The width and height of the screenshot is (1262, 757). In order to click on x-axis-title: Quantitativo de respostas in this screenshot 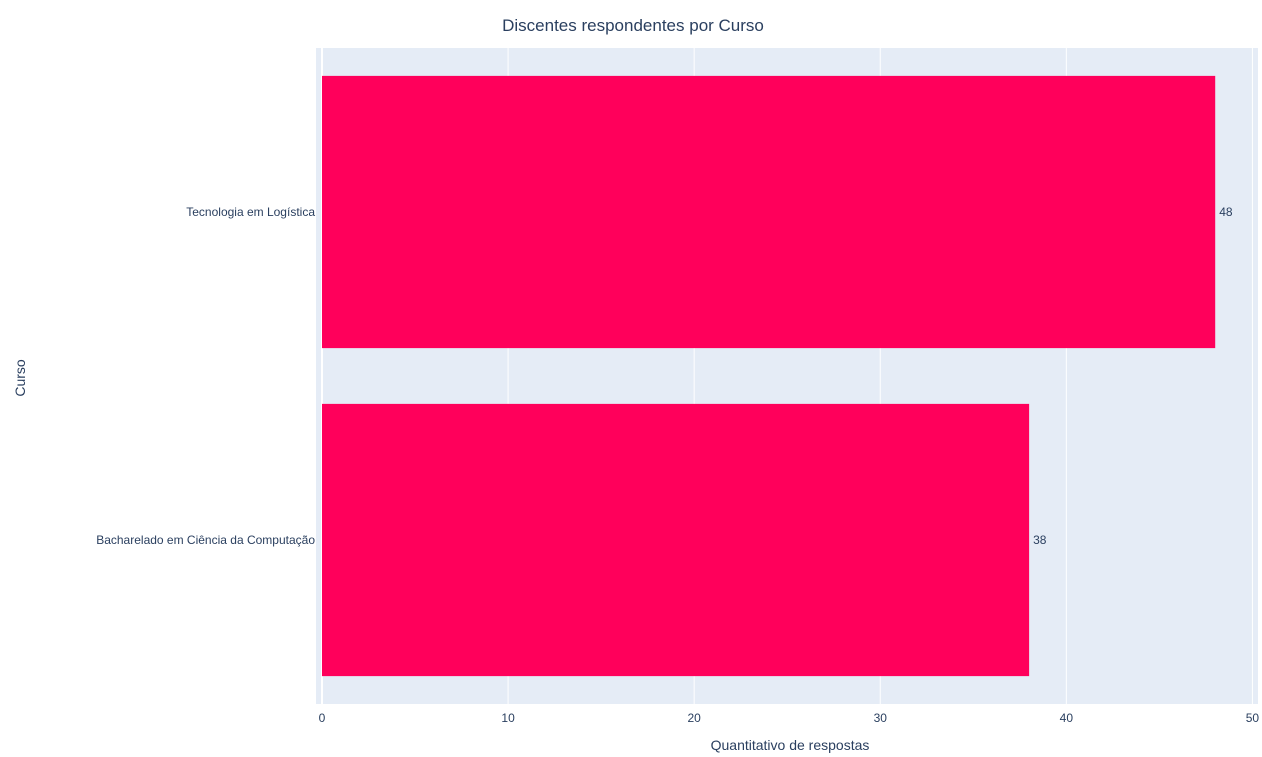, I will do `click(790, 745)`.